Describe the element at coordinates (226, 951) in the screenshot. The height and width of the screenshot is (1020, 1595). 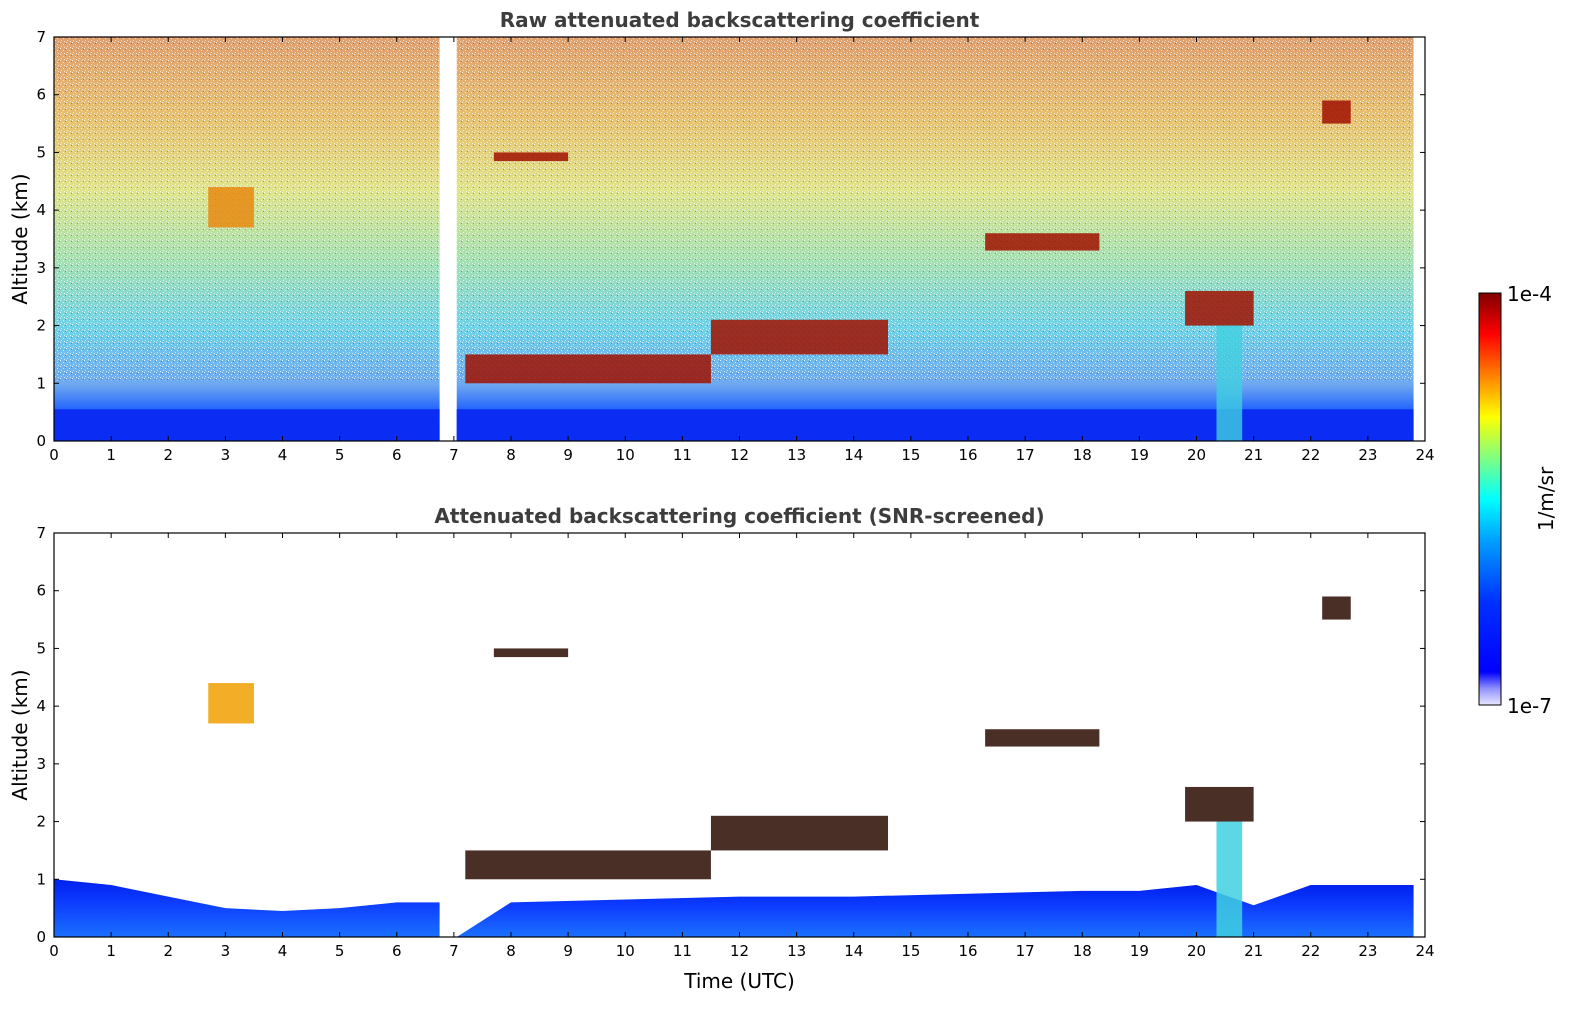
I see `x-tick-label: 3` at that location.